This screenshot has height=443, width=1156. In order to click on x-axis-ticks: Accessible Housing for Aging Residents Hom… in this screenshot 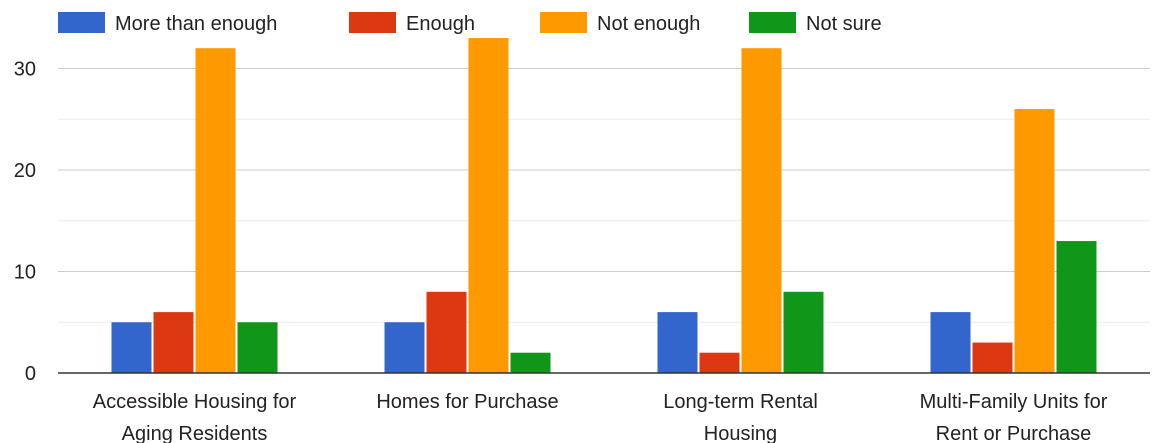, I will do `click(600, 417)`.